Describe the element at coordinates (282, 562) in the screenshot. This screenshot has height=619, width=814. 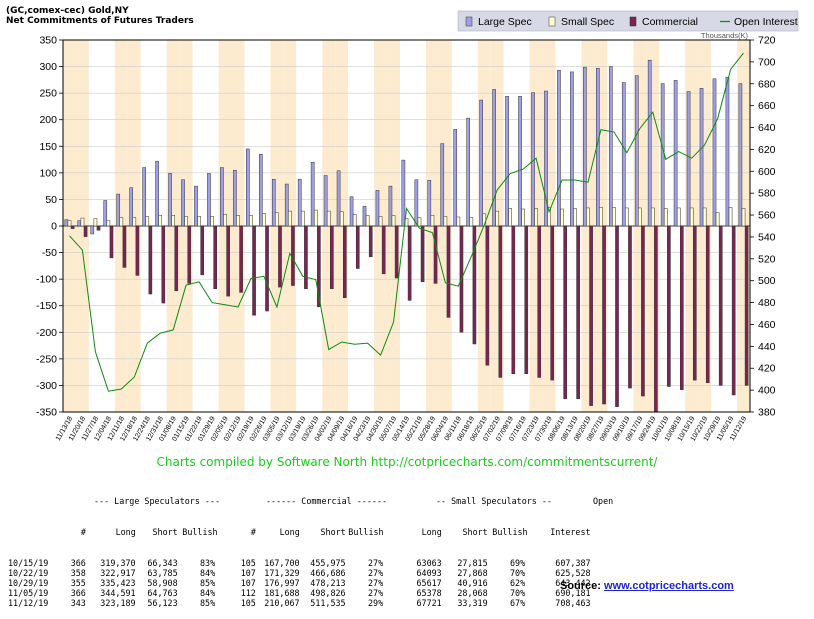
I see `table-cell: 167,700` at that location.